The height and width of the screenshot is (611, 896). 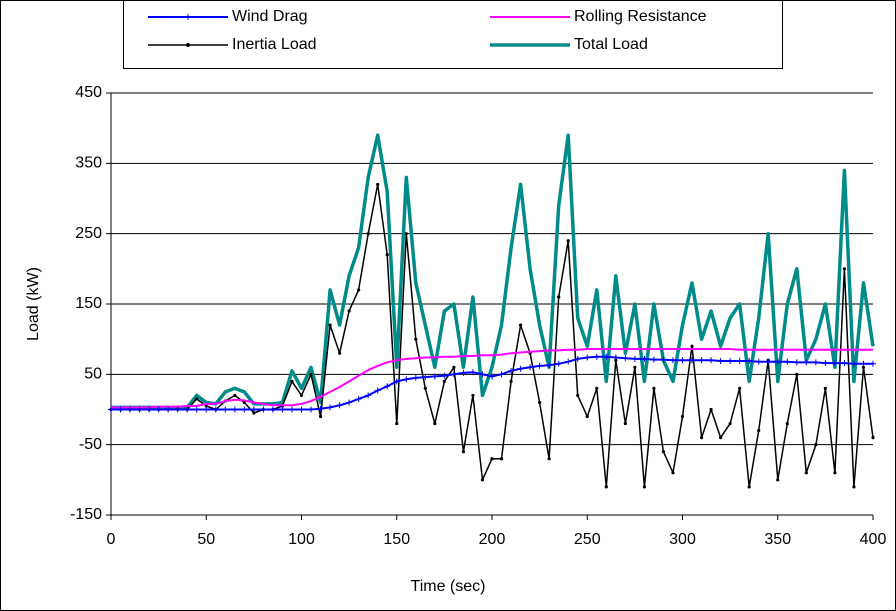 What do you see at coordinates (88, 92) in the screenshot?
I see `y-tick-label: 450` at bounding box center [88, 92].